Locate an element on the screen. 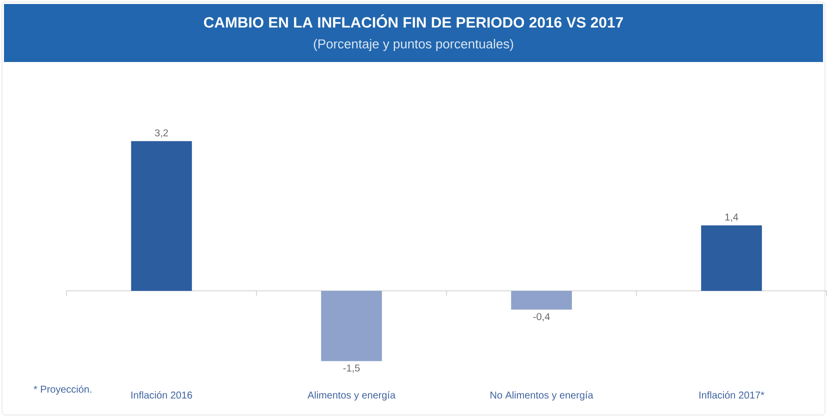 Image resolution: width=827 pixels, height=417 pixels. data-label: -0,4 is located at coordinates (541, 317).